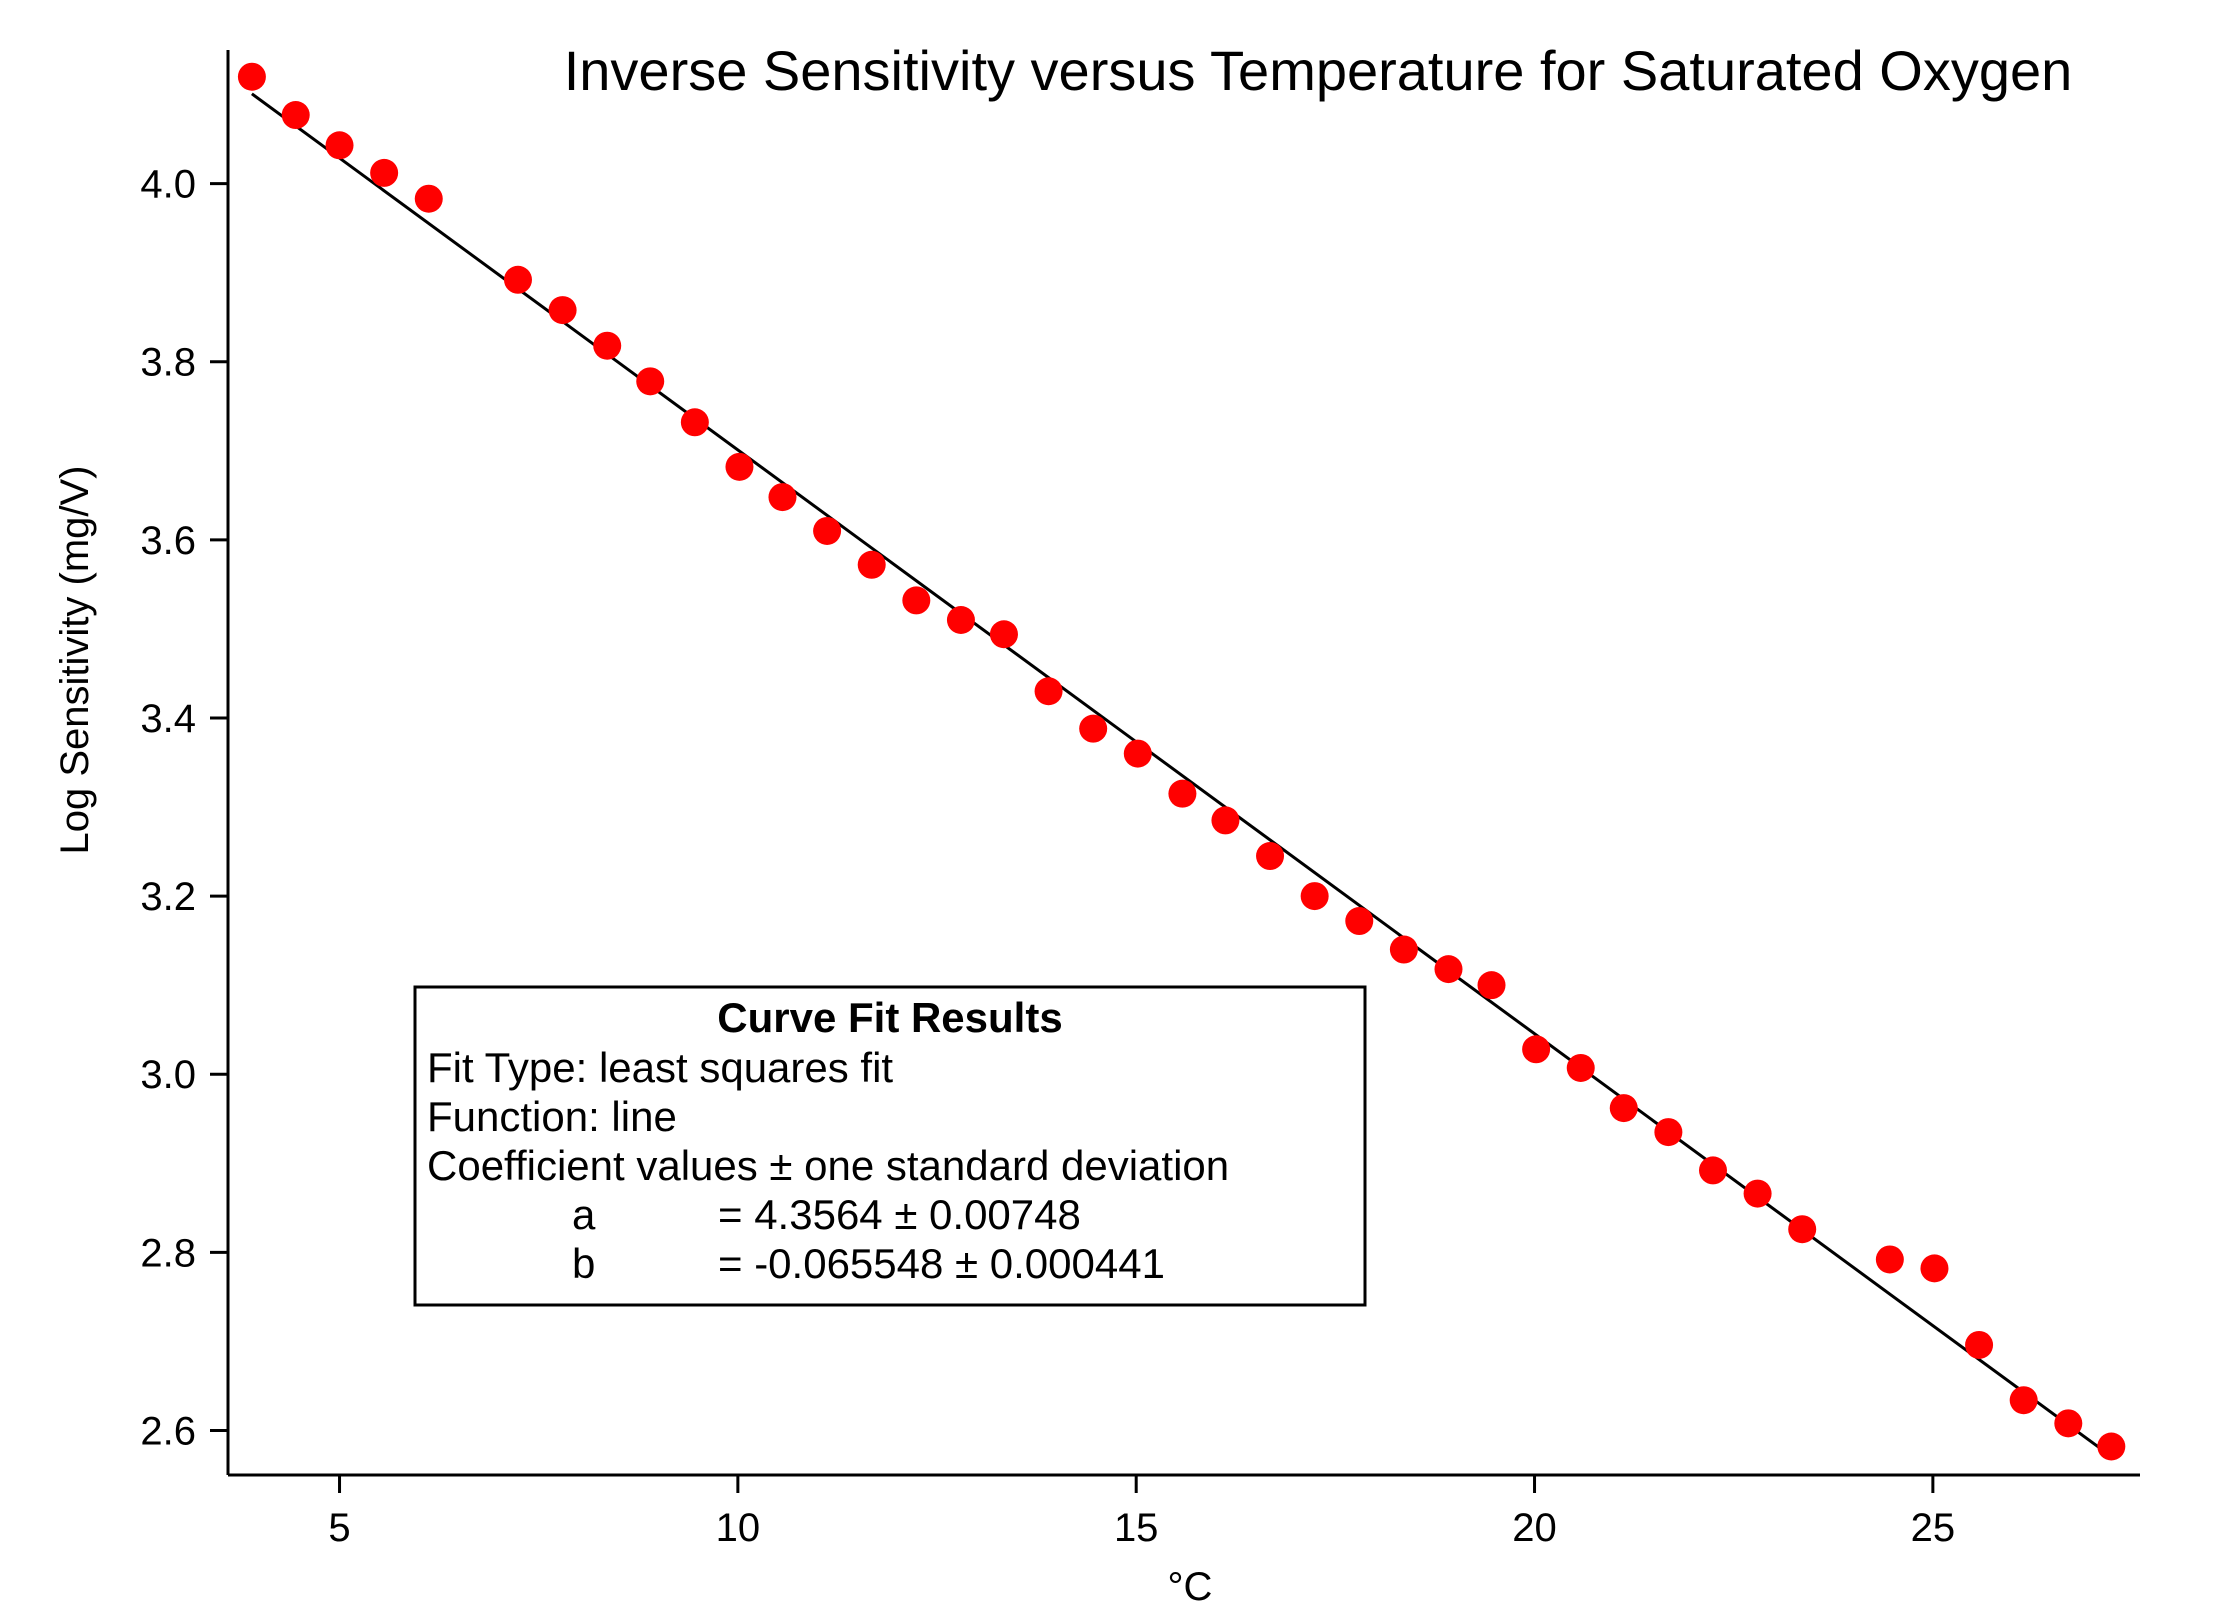  I want to click on curve-fit-title: Curve Fit Results, so click(889, 1017).